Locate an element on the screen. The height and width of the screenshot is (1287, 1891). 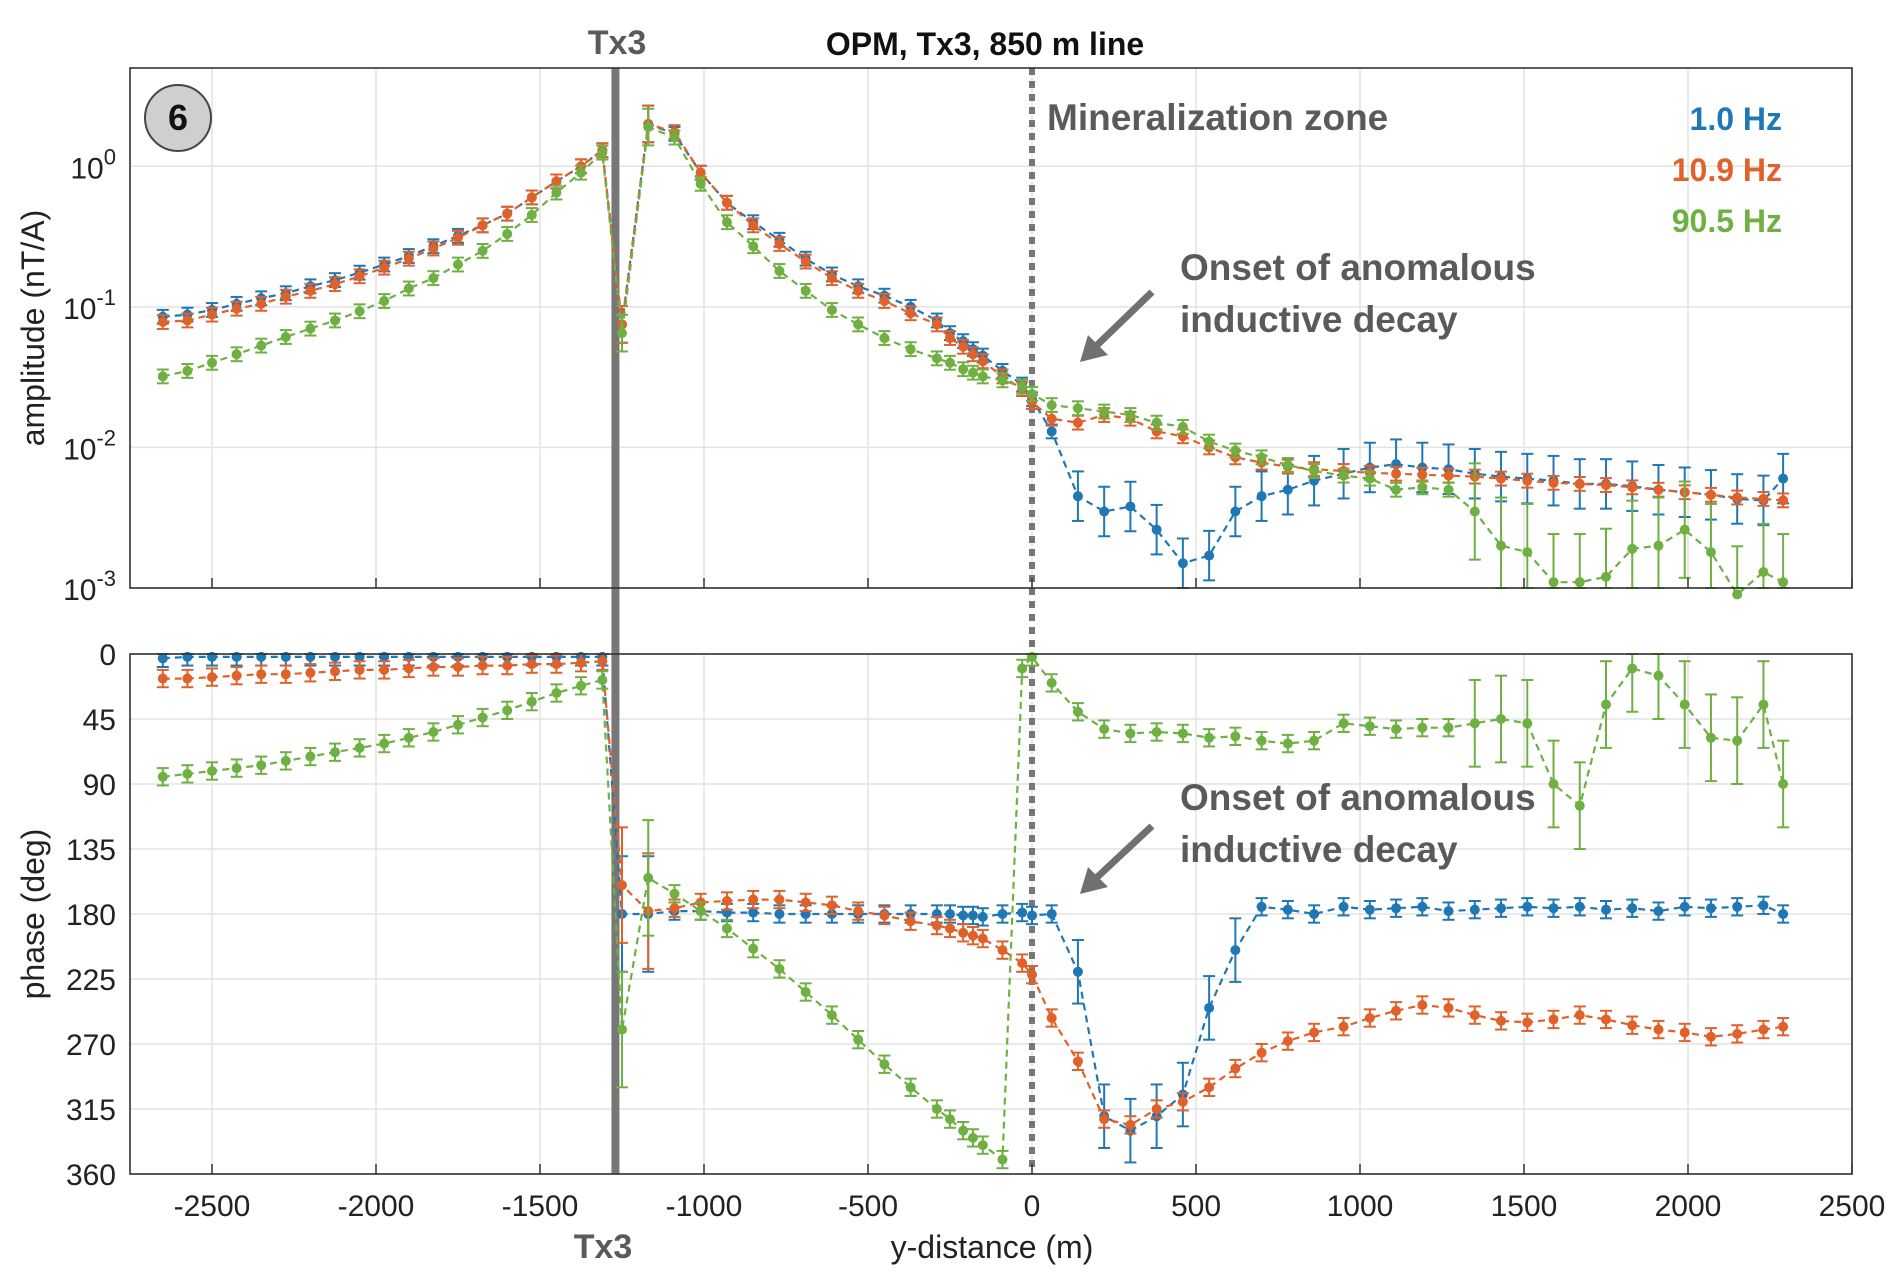
x-tick-label: 500 is located at coordinates (1196, 1206).